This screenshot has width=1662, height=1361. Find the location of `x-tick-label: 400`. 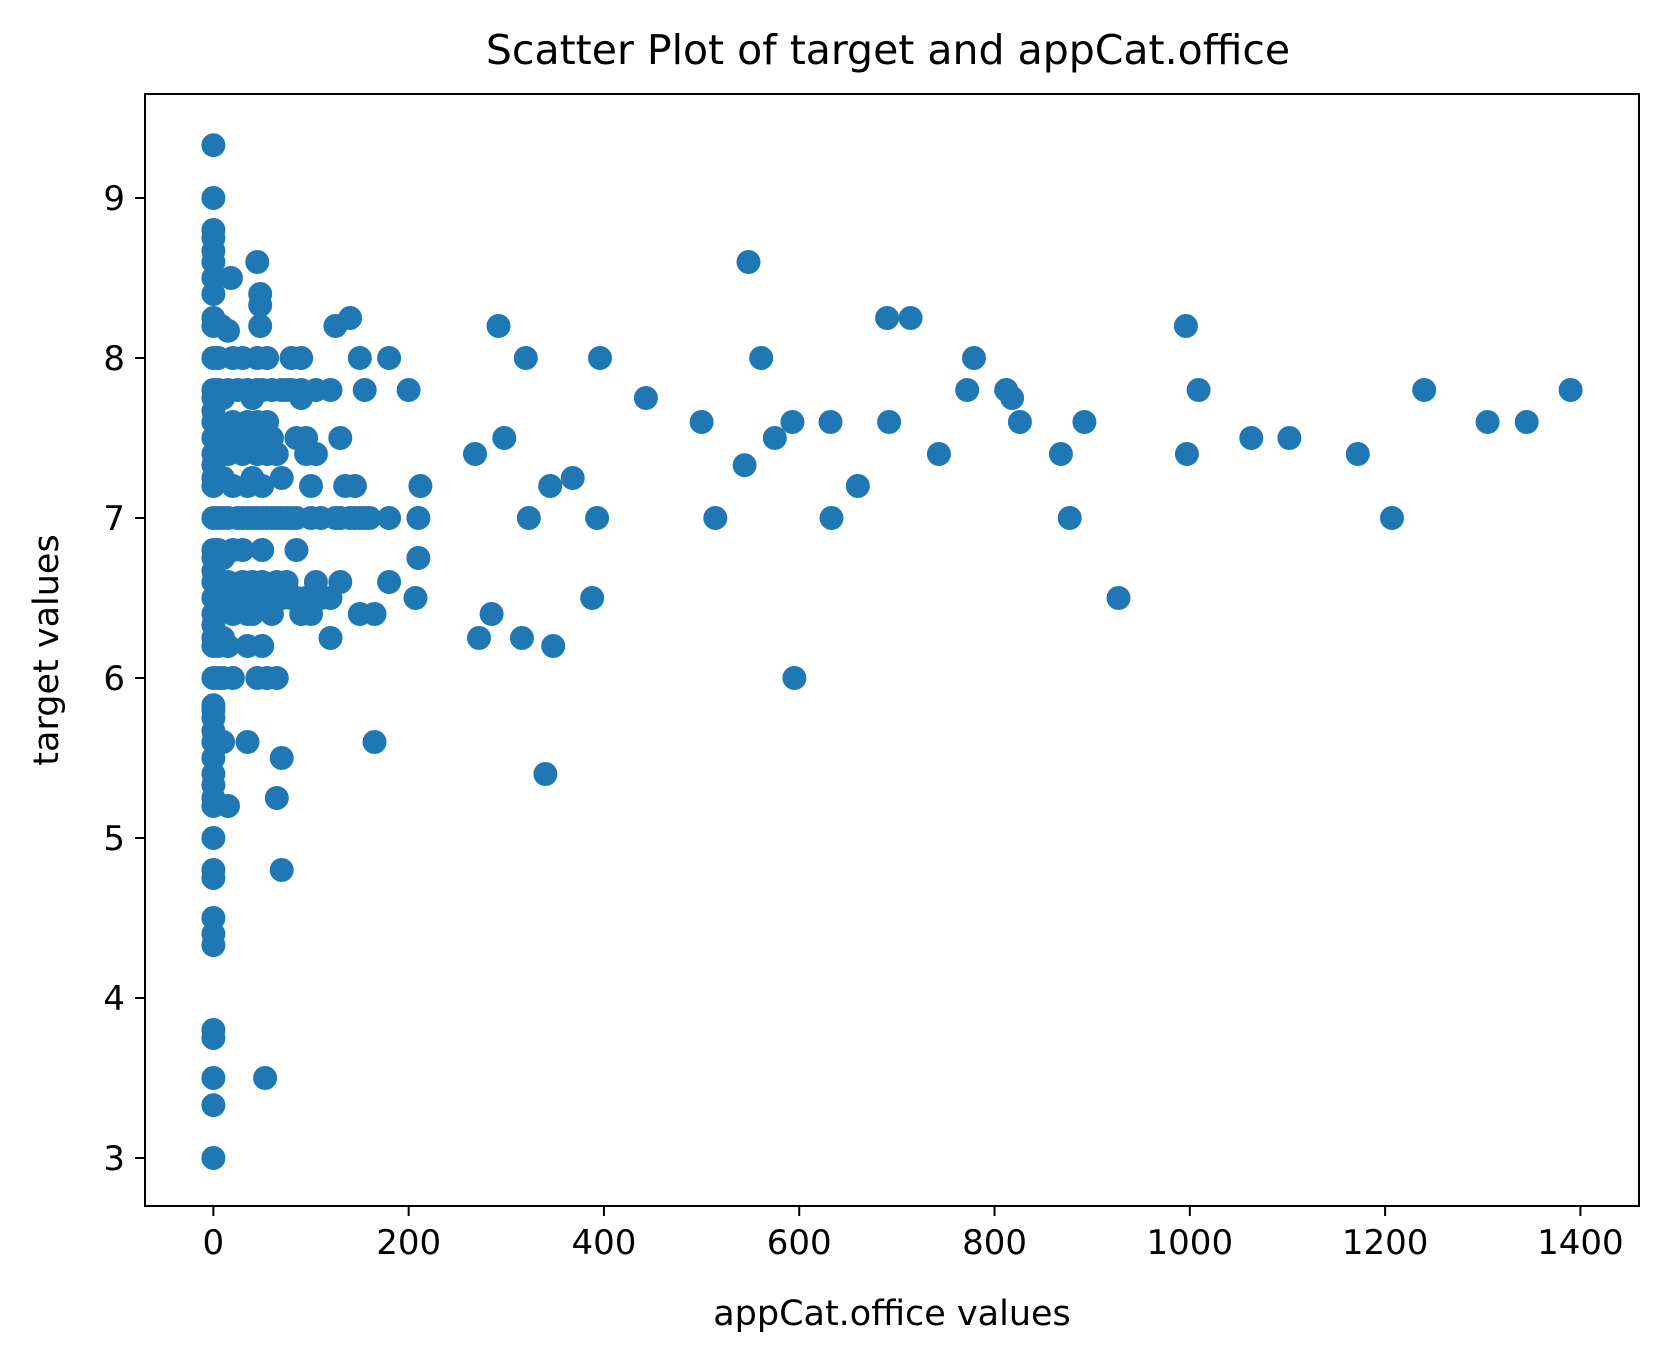

x-tick-label: 400 is located at coordinates (603, 1243).